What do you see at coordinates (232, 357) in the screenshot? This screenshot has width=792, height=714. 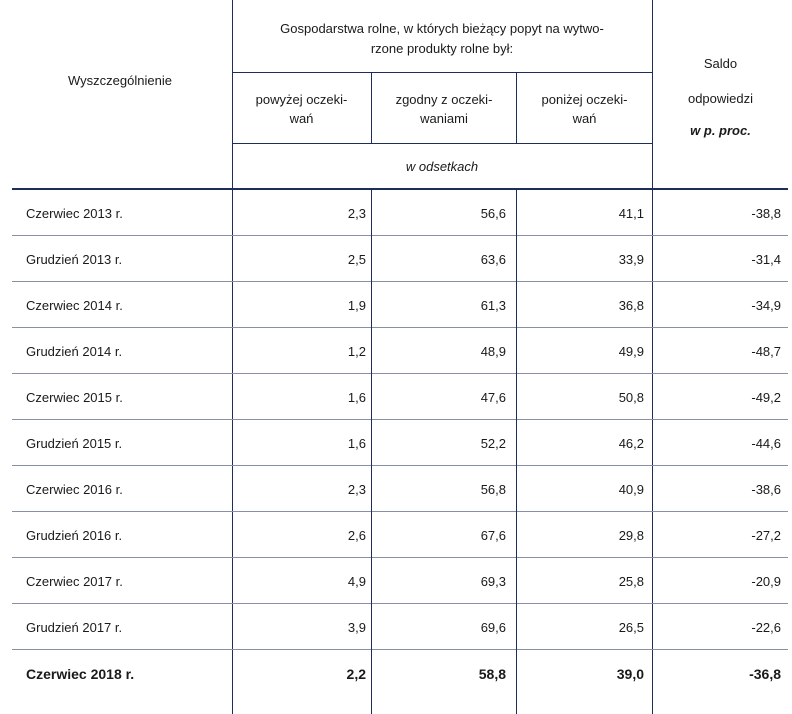 I see `header-divider-stub` at bounding box center [232, 357].